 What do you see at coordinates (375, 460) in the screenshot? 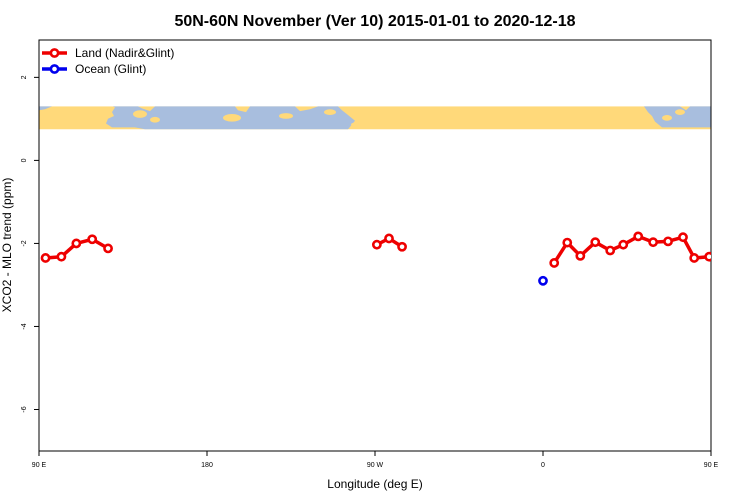
I see `x-axis: 90 E 180 90 W 0 90 E` at bounding box center [375, 460].